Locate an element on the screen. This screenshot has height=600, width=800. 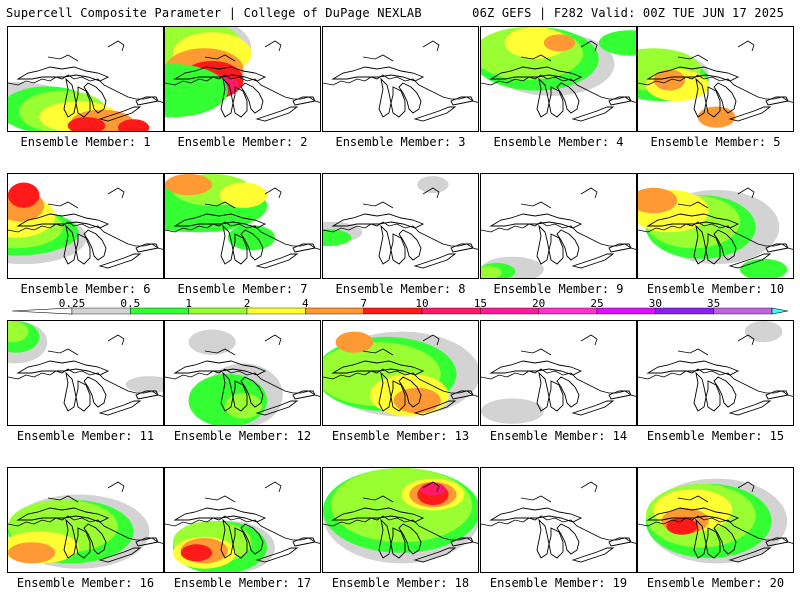
color-scale-tick-label: 10 is located at coordinates (422, 303).